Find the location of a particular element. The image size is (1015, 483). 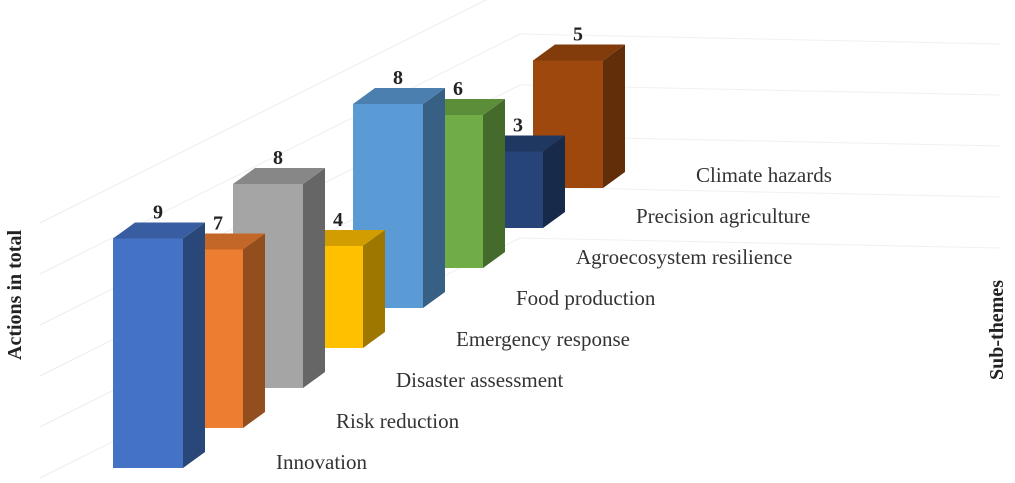

category-label: Emergency response is located at coordinates (543, 339).